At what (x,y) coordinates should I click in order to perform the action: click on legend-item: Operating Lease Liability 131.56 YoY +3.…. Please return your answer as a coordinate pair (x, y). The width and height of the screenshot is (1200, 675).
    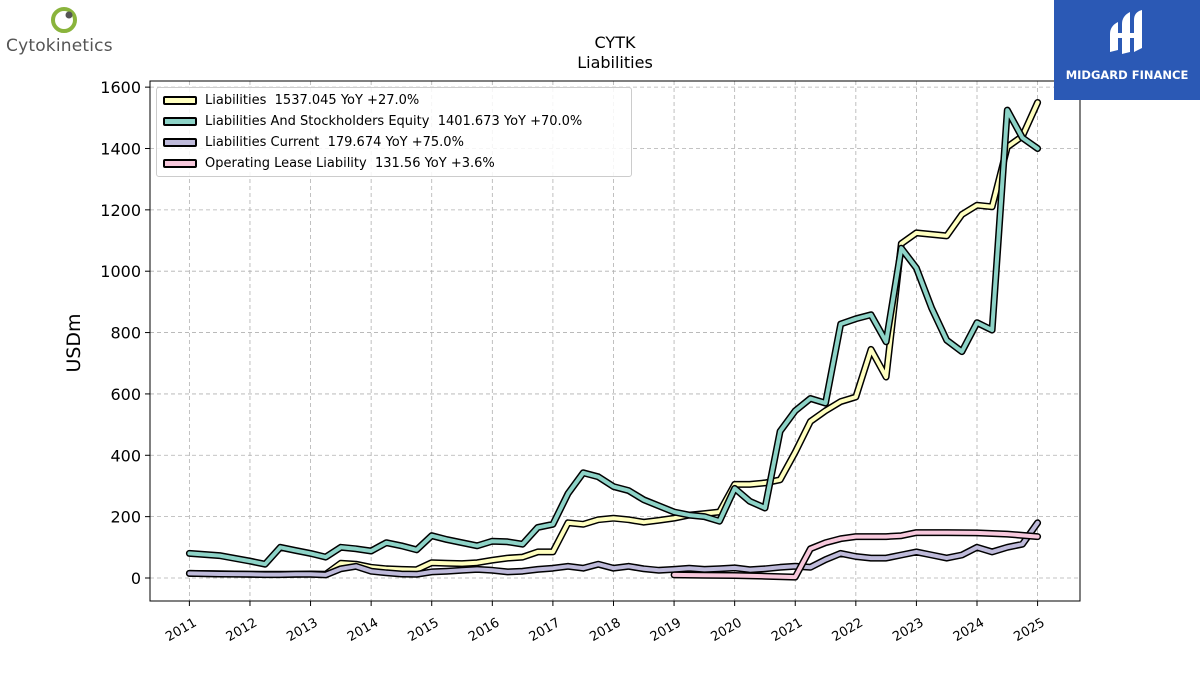
    Looking at the image, I should click on (329, 163).